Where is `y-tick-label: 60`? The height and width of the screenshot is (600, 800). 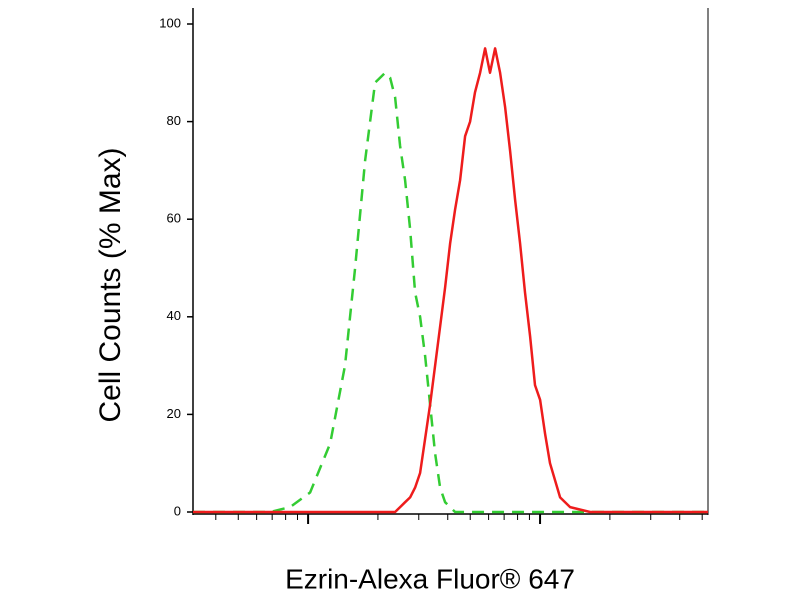
y-tick-label: 60 is located at coordinates (174, 218).